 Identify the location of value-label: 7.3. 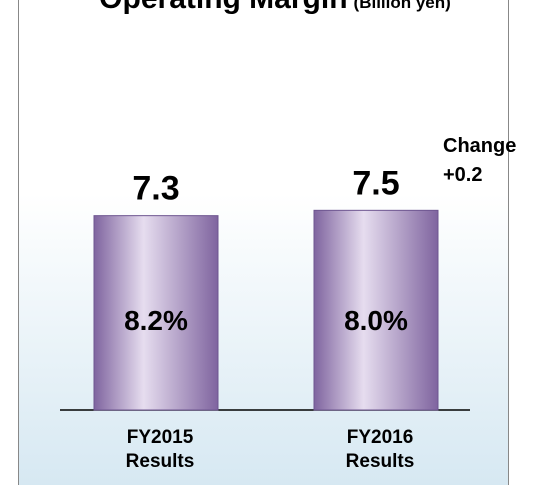
(155, 189).